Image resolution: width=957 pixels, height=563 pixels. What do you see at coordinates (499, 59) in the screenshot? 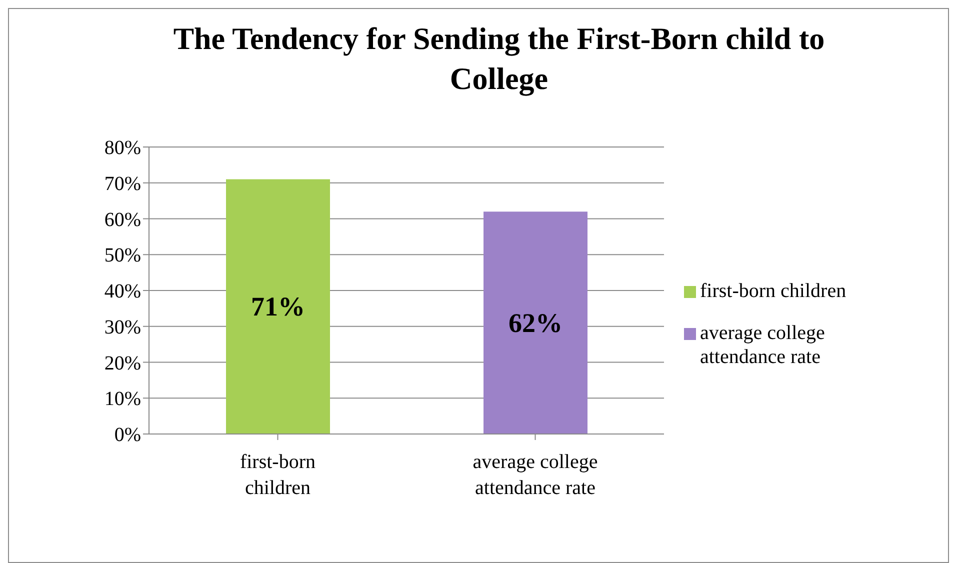
I see `chart-title: The Tendency for Sending the First-Born child to College` at bounding box center [499, 59].